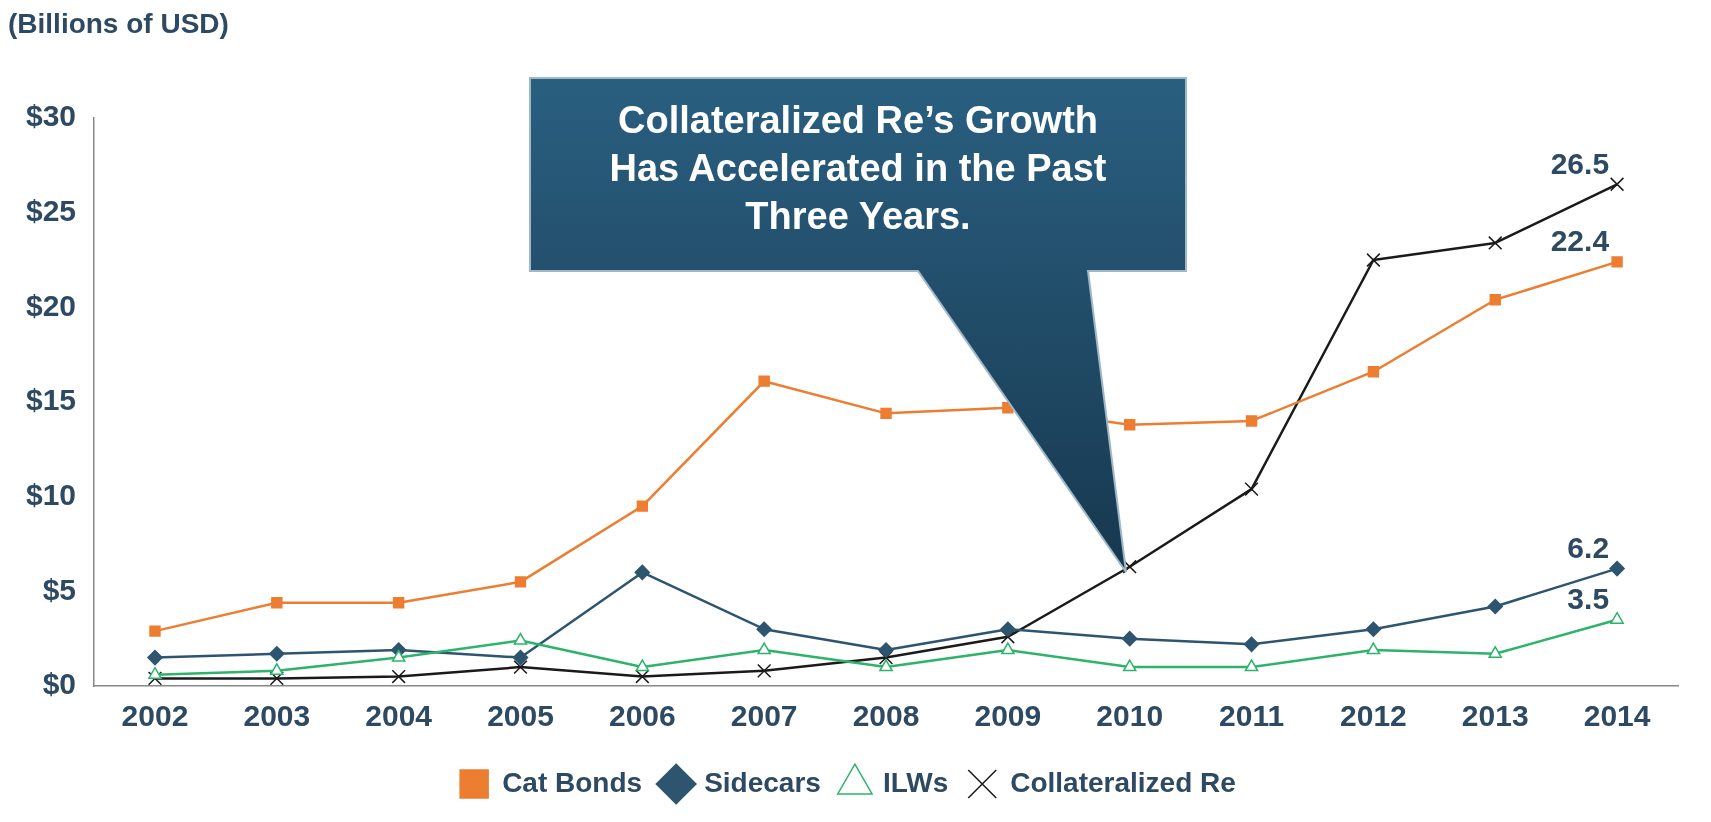 The image size is (1711, 822). Describe the element at coordinates (155, 716) in the screenshot. I see `x-tick-label: 2002` at that location.